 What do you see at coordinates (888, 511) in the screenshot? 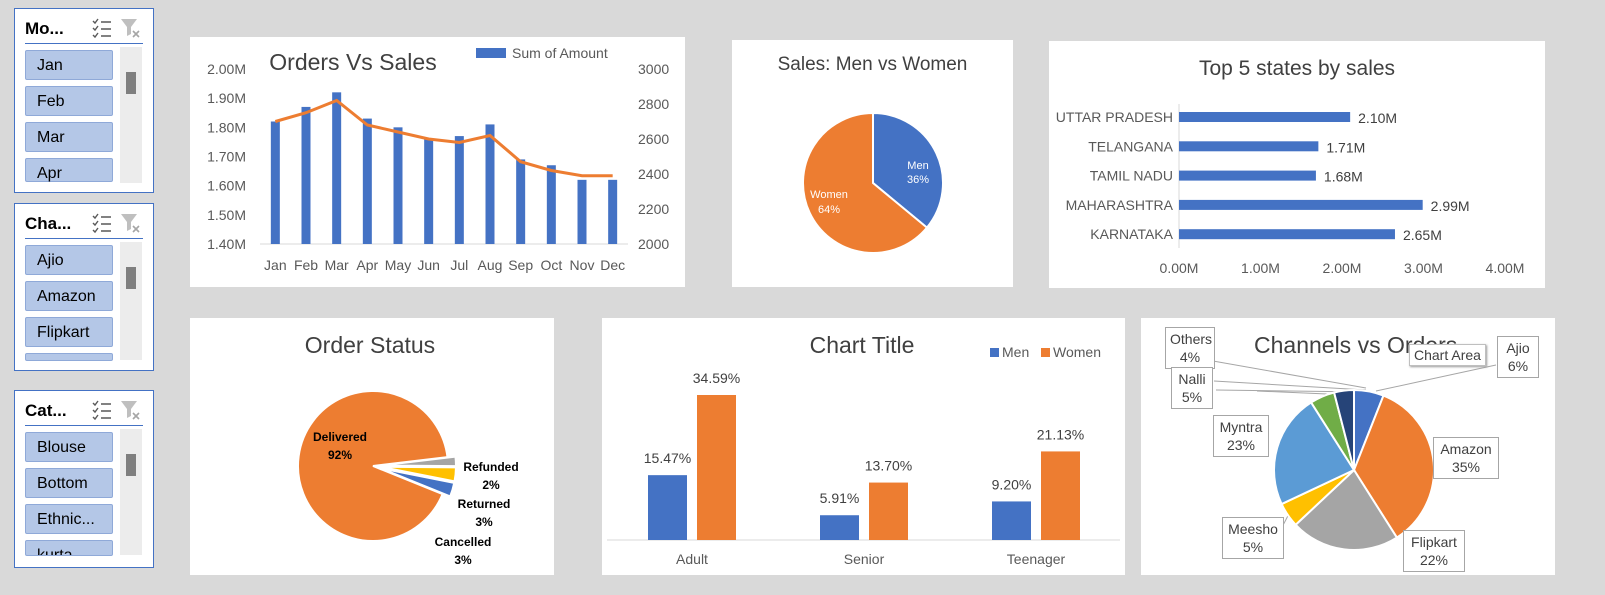
I see `bar-women-senior` at bounding box center [888, 511].